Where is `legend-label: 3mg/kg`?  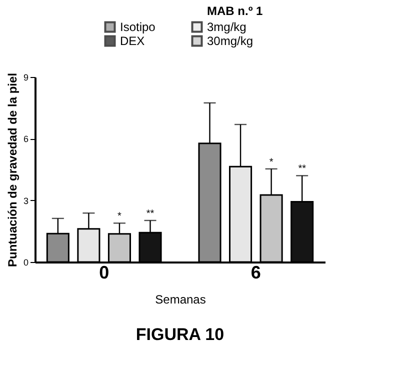 legend-label: 3mg/kg is located at coordinates (226, 27).